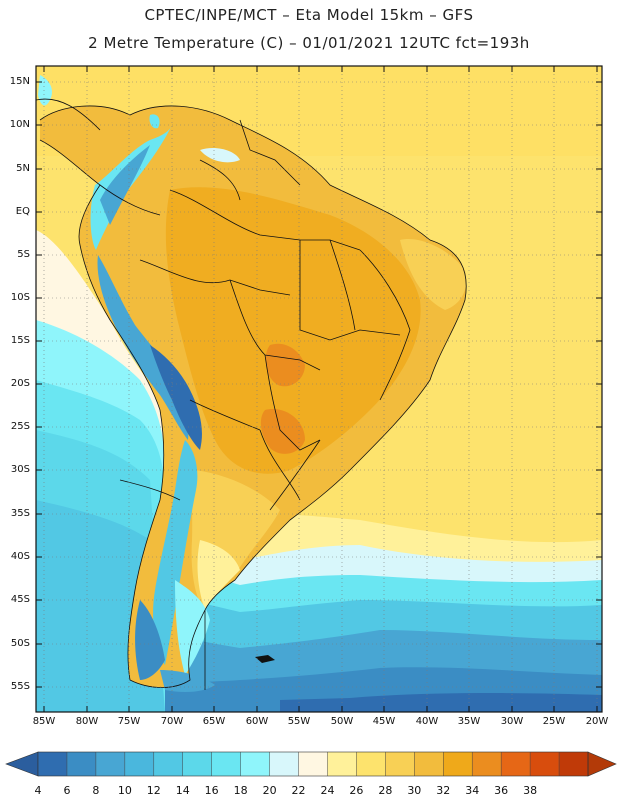  I want to click on colorbar-tick-label: 14, so click(182, 790).